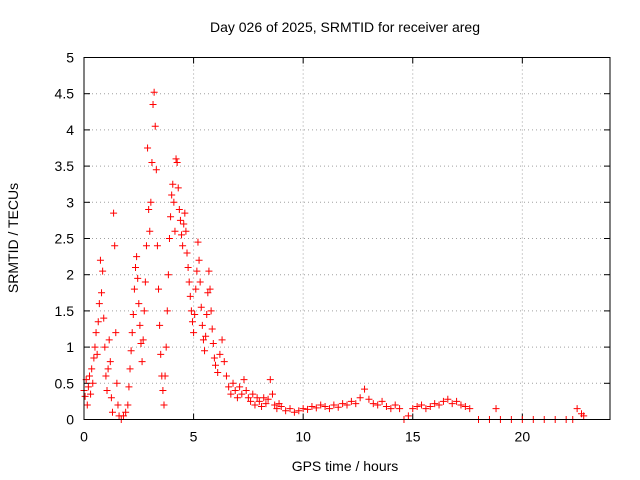 This screenshot has height=480, width=640. I want to click on x-tick-label: 10, so click(303, 437).